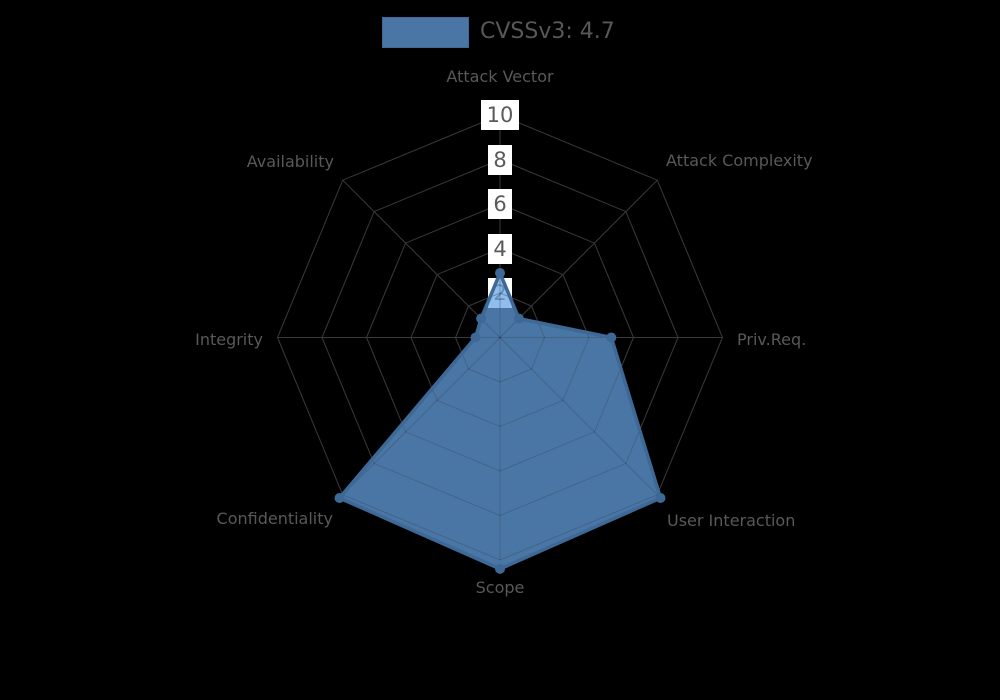 This screenshot has height=700, width=1000. I want to click on radial-tick-label: 6, so click(500, 204).